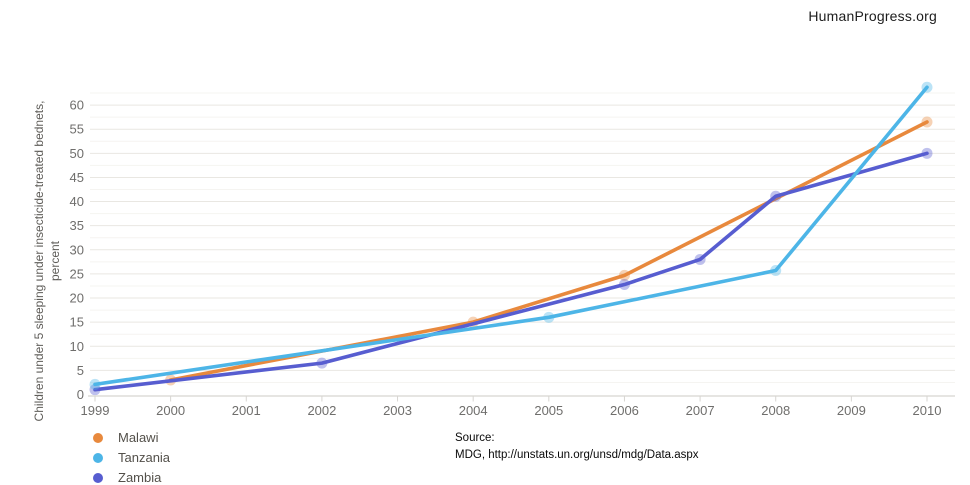 This screenshot has width=970, height=485. What do you see at coordinates (77, 105) in the screenshot?
I see `y-tick-label: 60` at bounding box center [77, 105].